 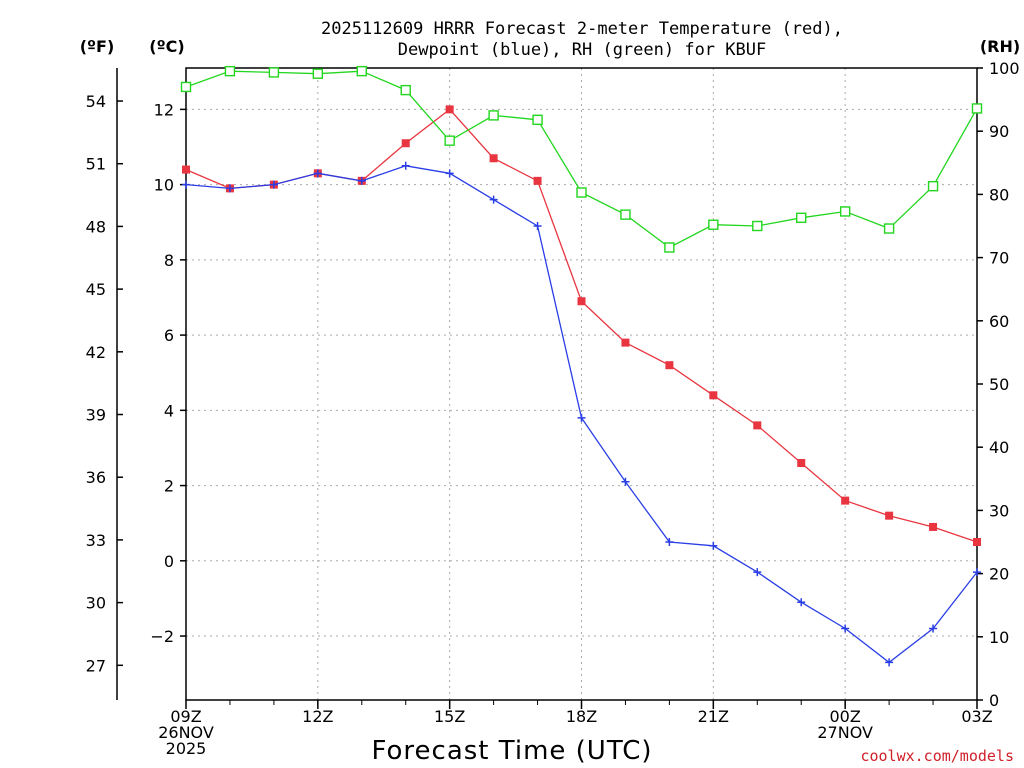 What do you see at coordinates (96, 540) in the screenshot?
I see `fahrenheit-tick-label: 33` at bounding box center [96, 540].